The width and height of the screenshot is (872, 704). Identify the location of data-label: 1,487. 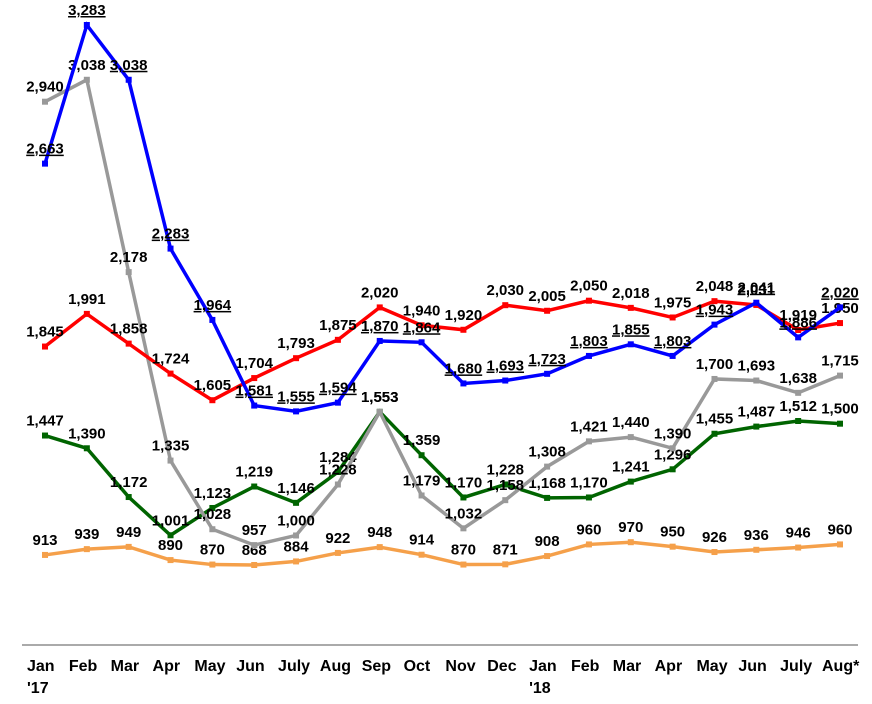
(757, 412).